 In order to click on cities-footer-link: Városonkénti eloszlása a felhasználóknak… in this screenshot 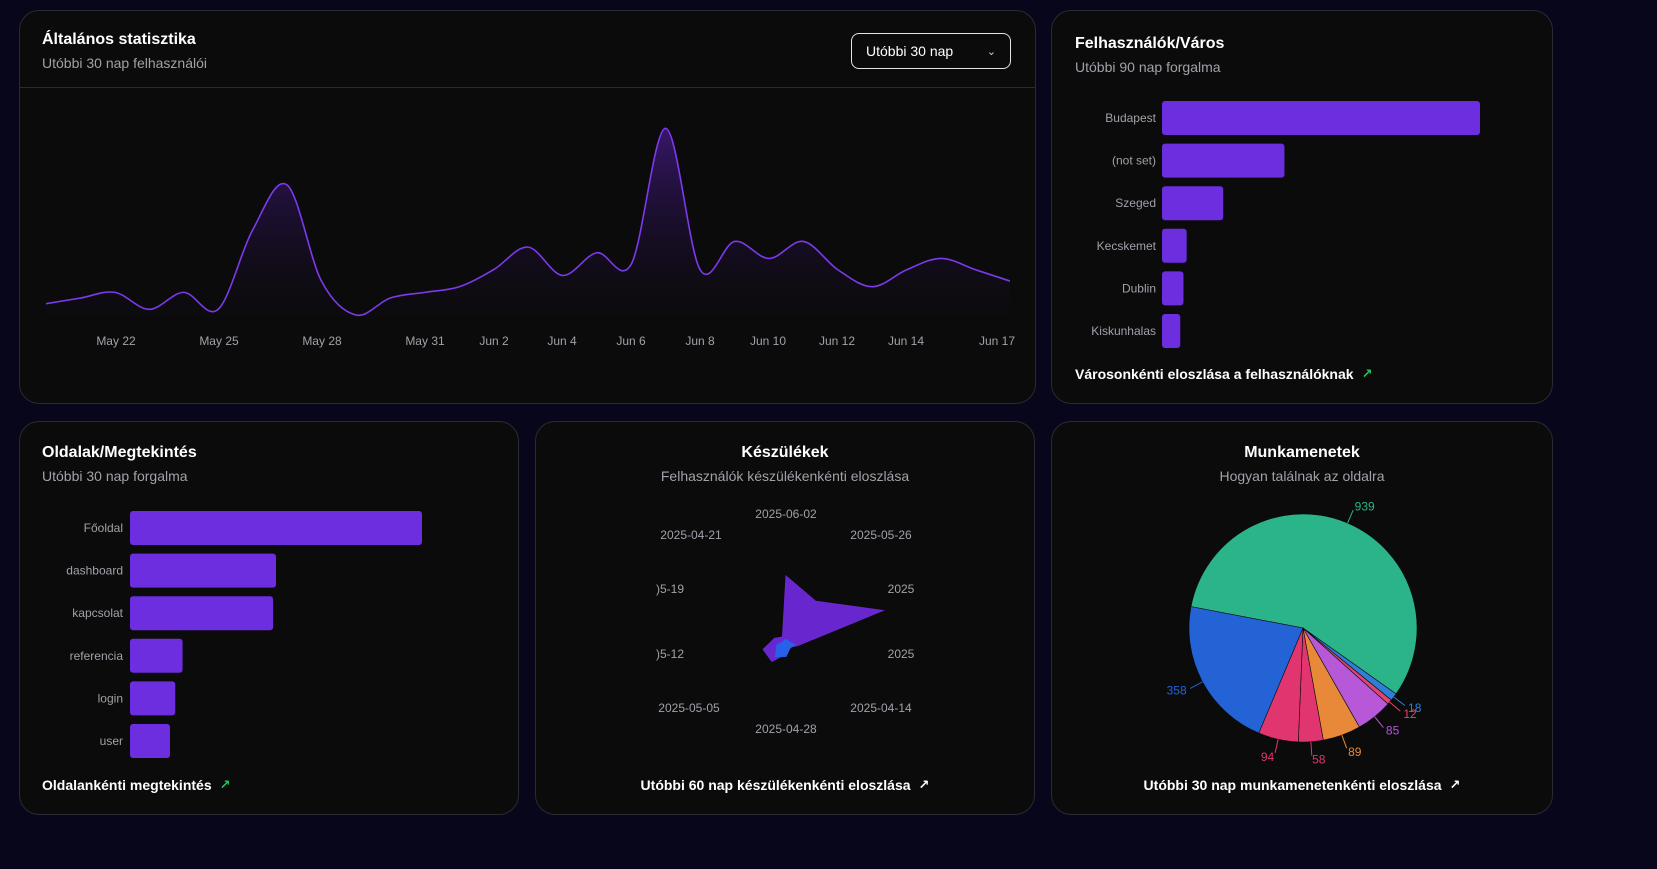, I will do `click(1223, 374)`.